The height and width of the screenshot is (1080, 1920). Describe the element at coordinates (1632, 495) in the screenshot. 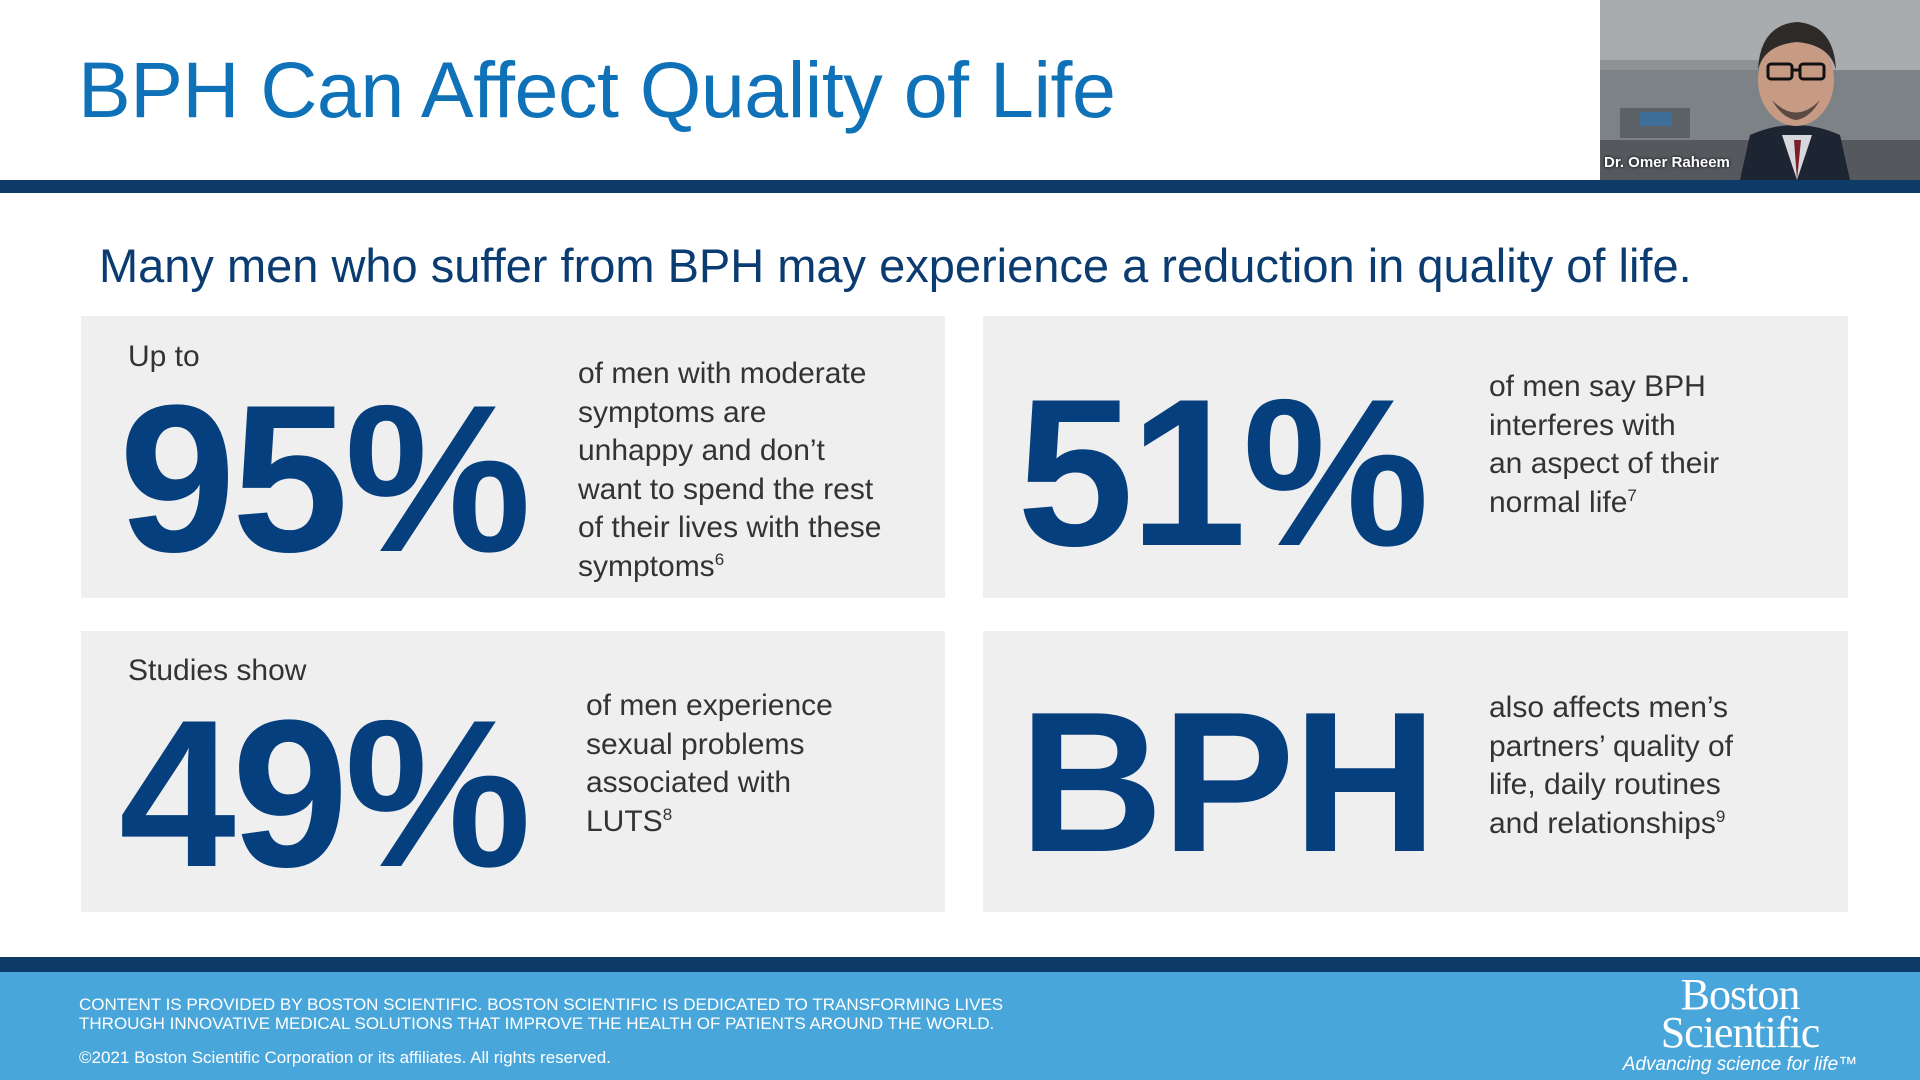

I see `reference-superscript: 7` at that location.